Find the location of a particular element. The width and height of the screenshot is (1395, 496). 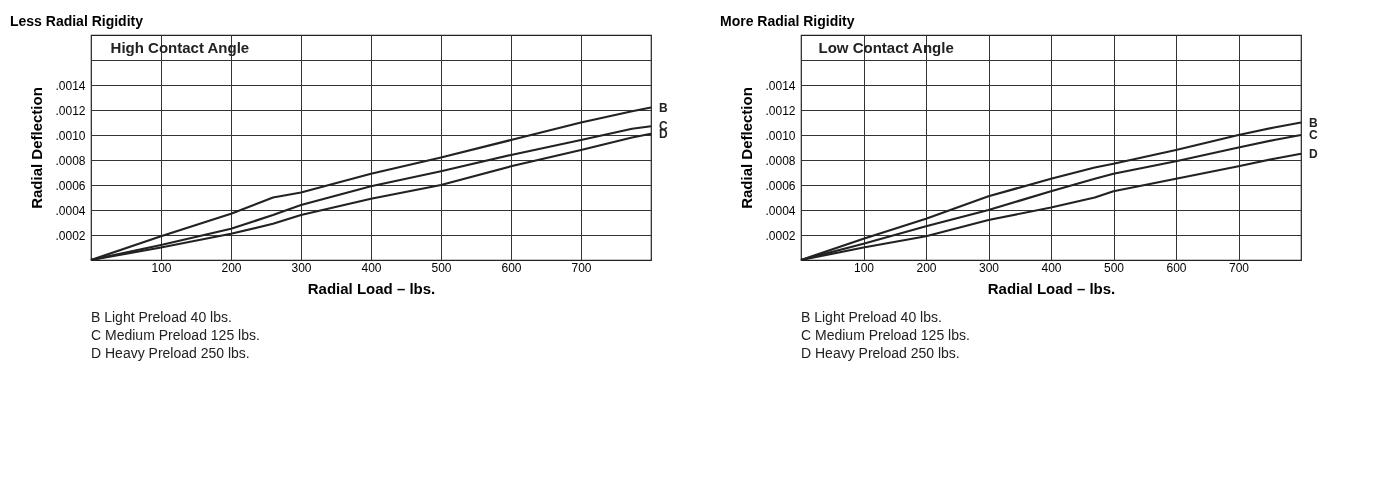

series-label: C is located at coordinates (1313, 135).